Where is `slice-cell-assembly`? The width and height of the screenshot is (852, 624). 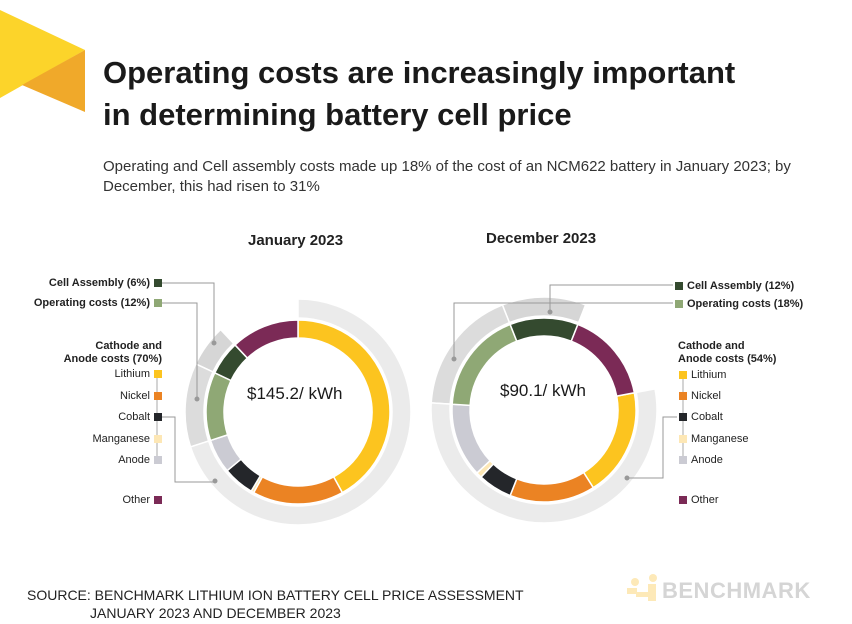
slice-cell-assembly is located at coordinates (544, 330).